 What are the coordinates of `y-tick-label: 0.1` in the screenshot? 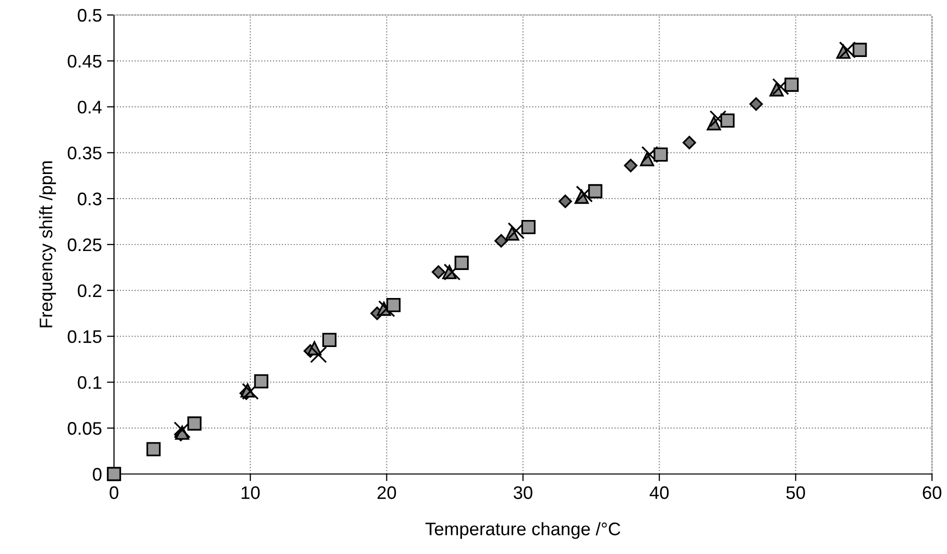 It's located at (90, 382).